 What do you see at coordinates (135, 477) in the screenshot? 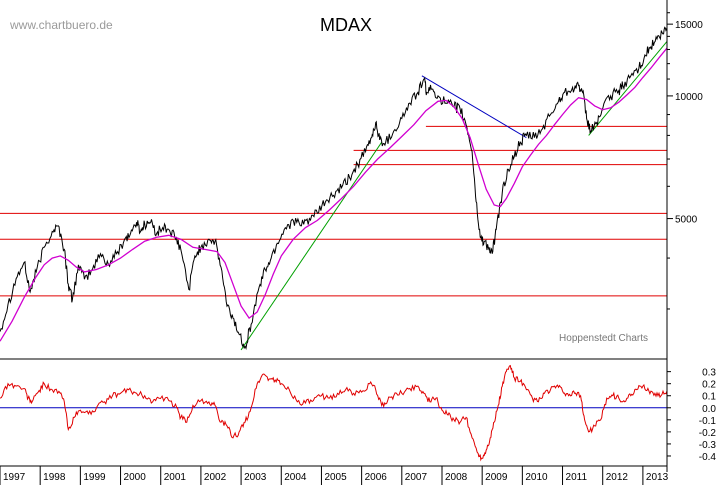
I see `x-tick-label: 2000` at bounding box center [135, 477].